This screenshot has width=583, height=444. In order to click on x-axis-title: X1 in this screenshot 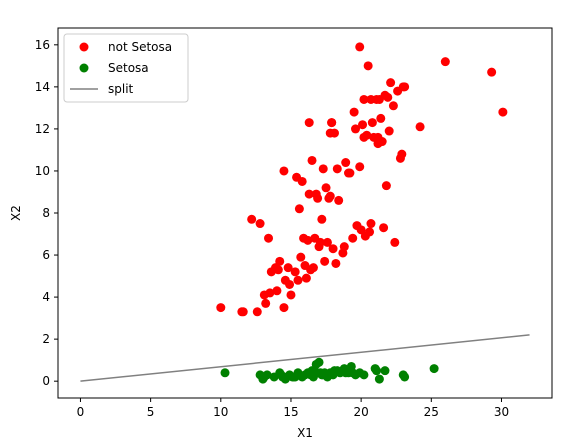, I will do `click(305, 433)`.